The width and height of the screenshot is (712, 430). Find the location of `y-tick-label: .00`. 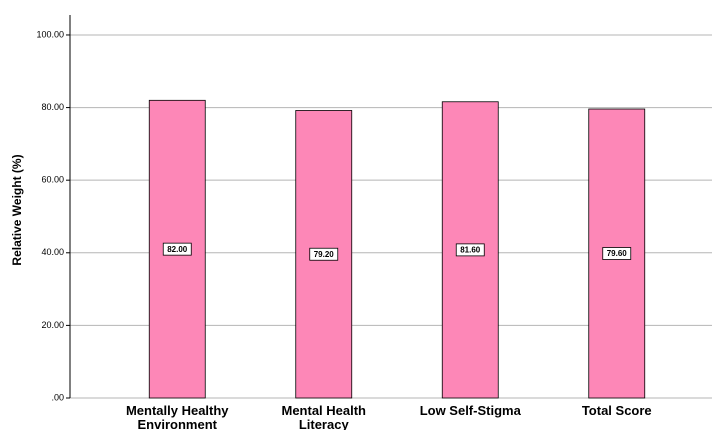

y-tick-label: .00 is located at coordinates (57, 397).